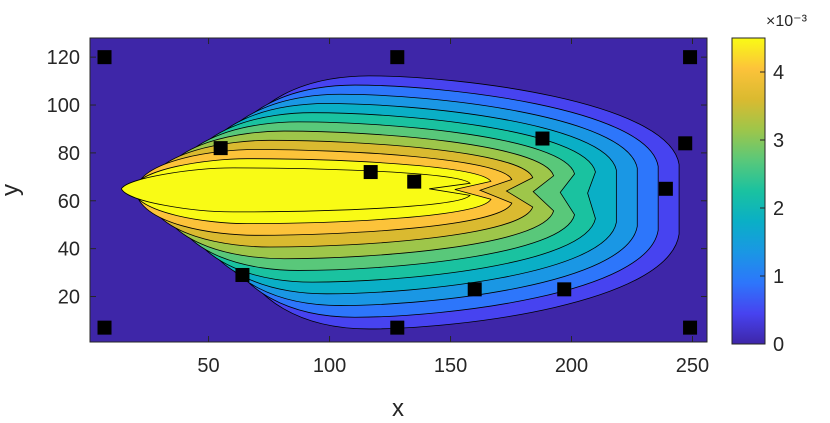 The height and width of the screenshot is (423, 830). I want to click on x-tick-label: 100, so click(329, 366).